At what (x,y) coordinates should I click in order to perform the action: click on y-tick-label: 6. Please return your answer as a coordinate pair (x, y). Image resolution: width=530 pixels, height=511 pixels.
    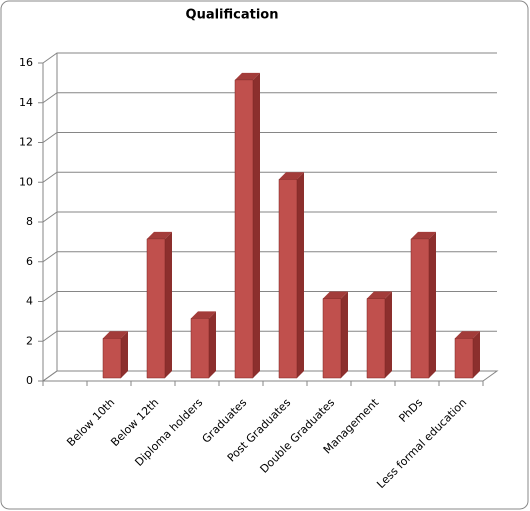
    Looking at the image, I should click on (29, 261).